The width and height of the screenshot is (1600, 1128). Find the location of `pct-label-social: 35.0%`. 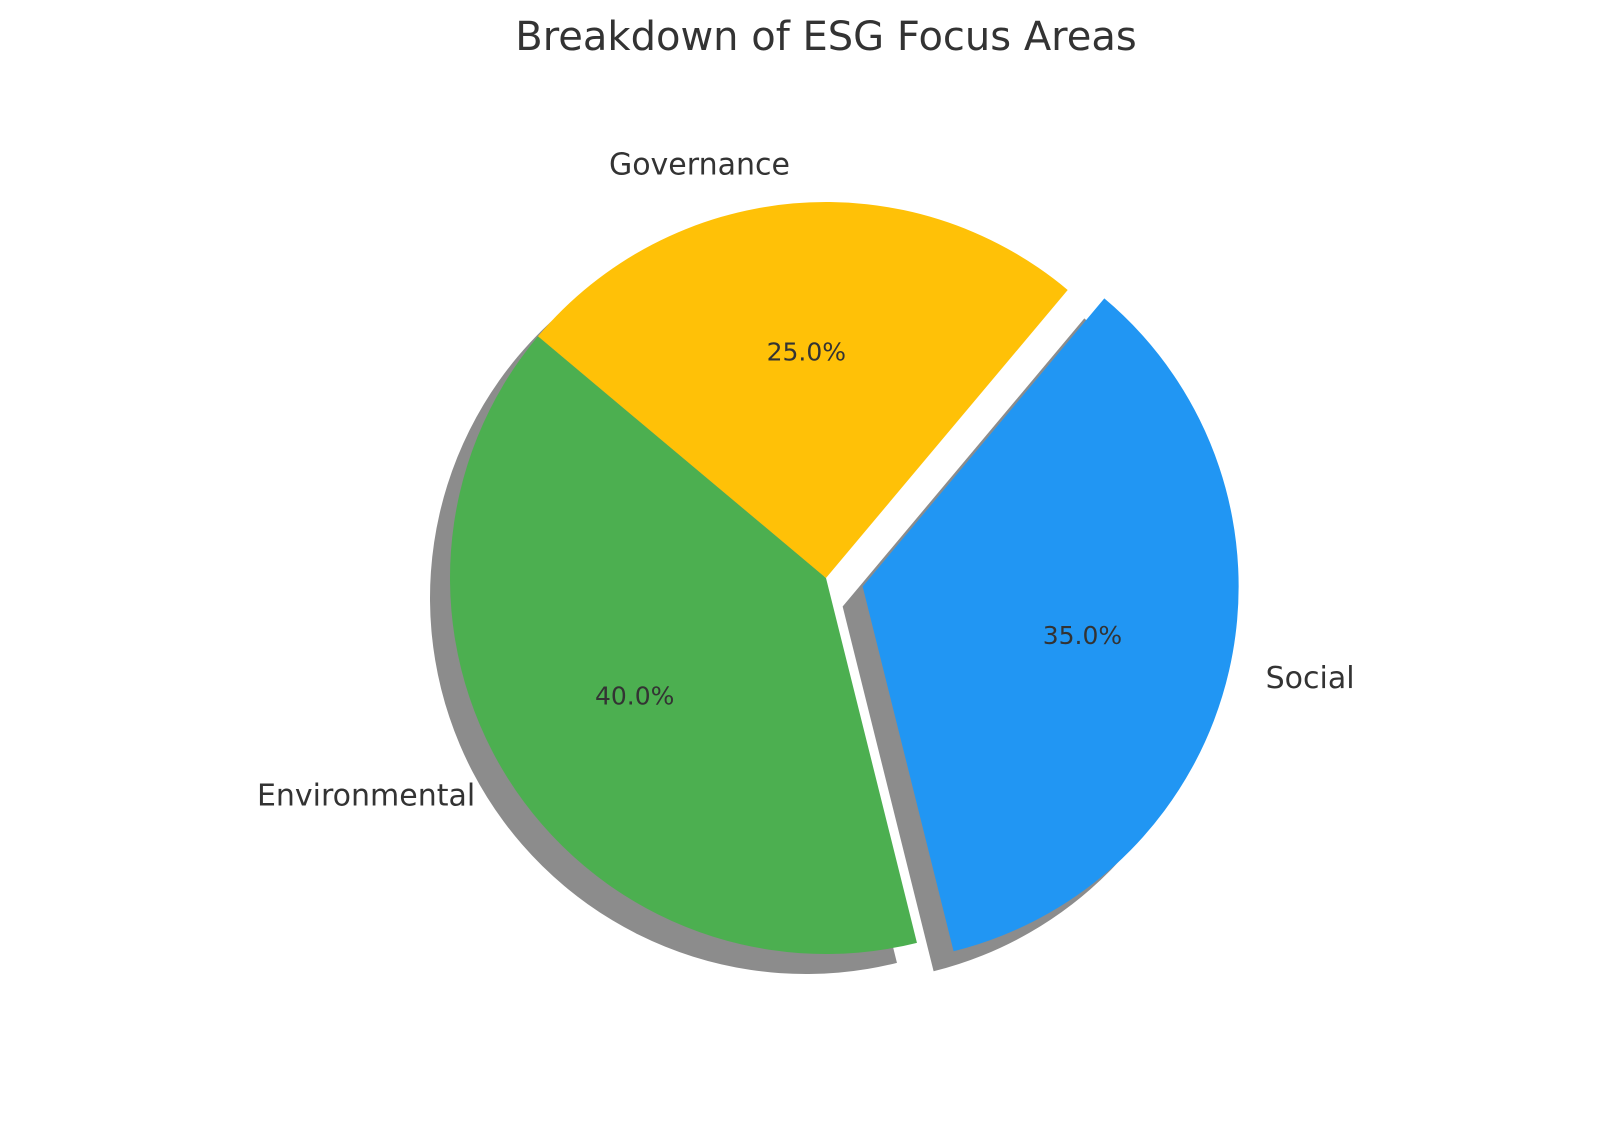

pct-label-social: 35.0% is located at coordinates (1082, 635).